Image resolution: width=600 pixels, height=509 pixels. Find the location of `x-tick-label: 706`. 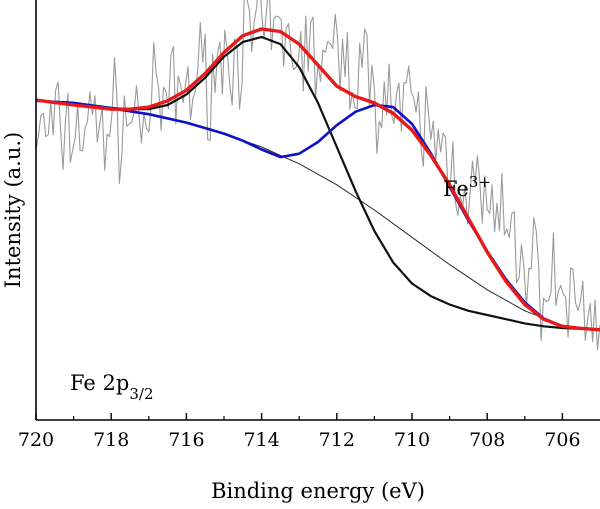

x-tick-label: 706 is located at coordinates (562, 440).